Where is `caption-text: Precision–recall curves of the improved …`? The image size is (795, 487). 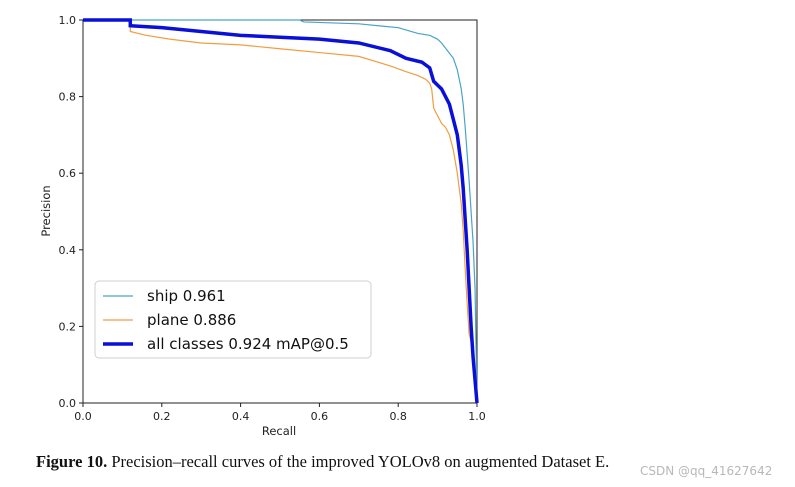
caption-text: Precision–recall curves of the improved … is located at coordinates (358, 461).